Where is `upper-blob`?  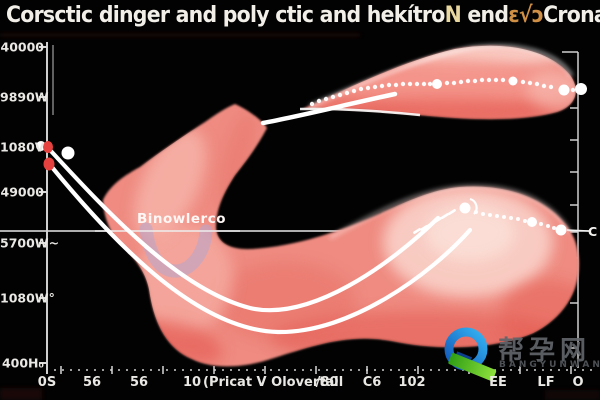
upper-blob is located at coordinates (437, 82).